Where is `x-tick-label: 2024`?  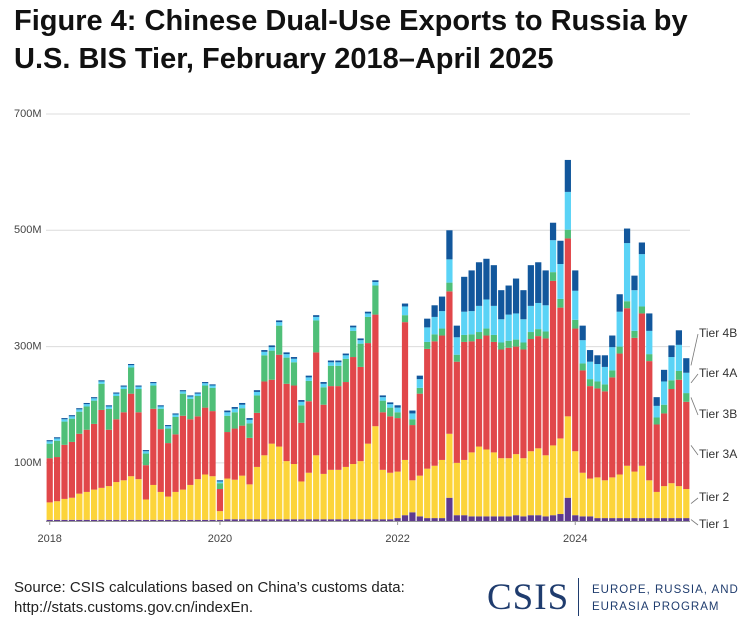
x-tick-label: 2024 is located at coordinates (575, 539).